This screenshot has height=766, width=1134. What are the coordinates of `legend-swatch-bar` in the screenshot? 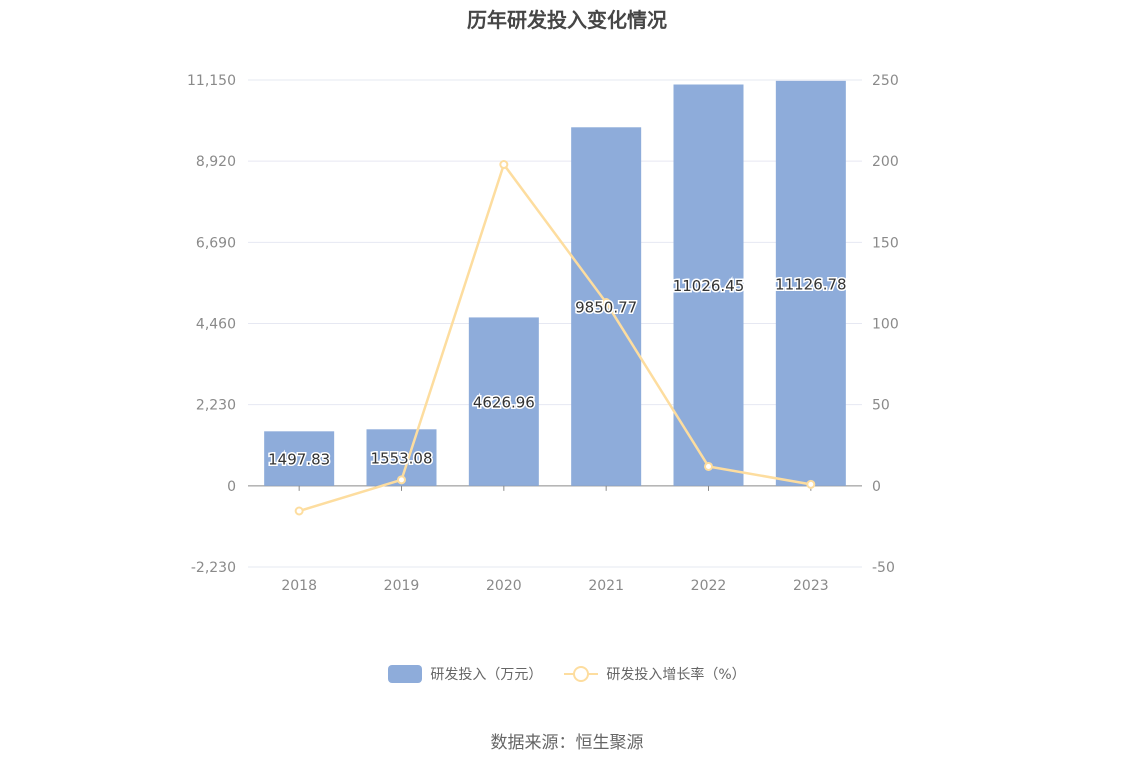 It's located at (405, 674).